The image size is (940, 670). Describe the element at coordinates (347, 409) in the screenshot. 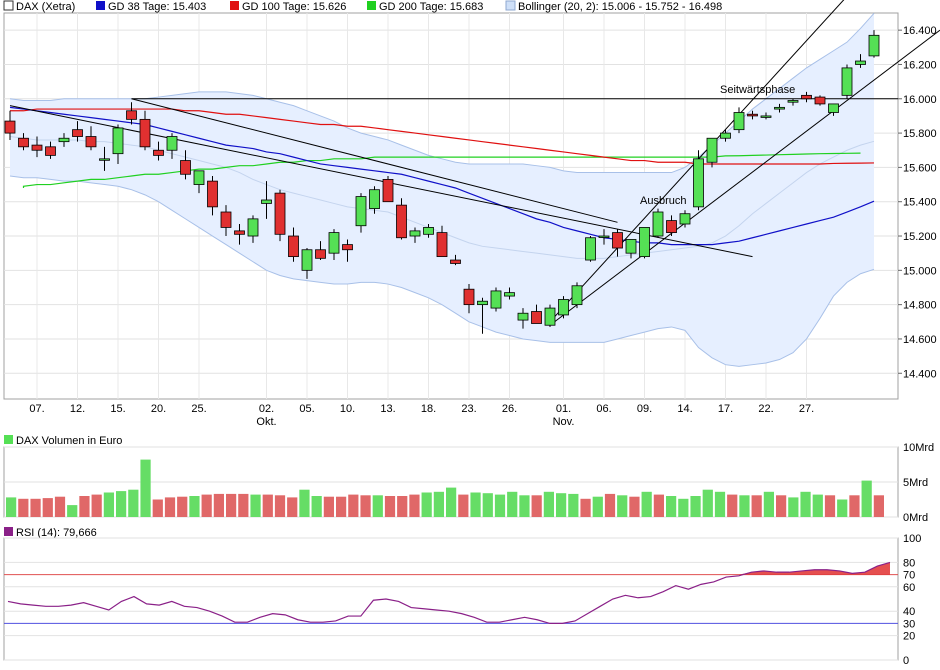

I see `date-tick-label: 10.` at that location.